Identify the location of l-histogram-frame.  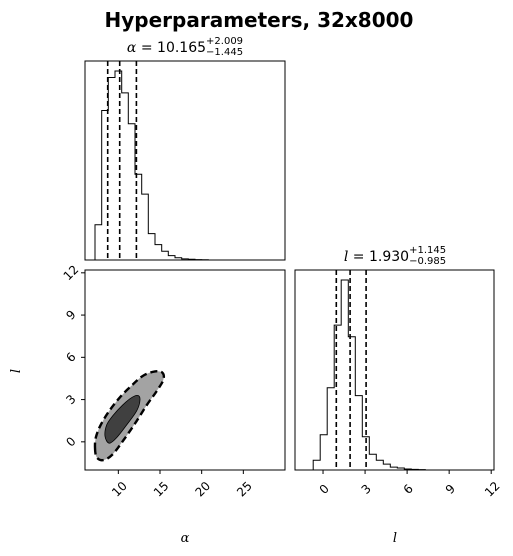
(394, 370).